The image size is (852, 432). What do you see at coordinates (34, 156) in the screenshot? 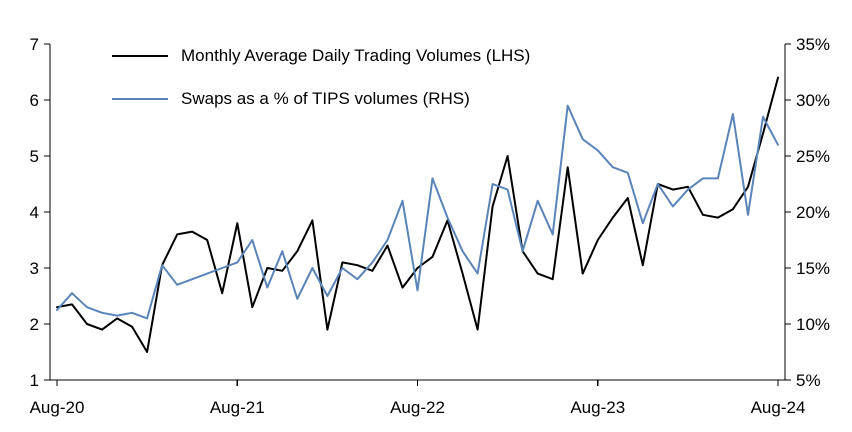
I see `svg-text: 5` at bounding box center [34, 156].